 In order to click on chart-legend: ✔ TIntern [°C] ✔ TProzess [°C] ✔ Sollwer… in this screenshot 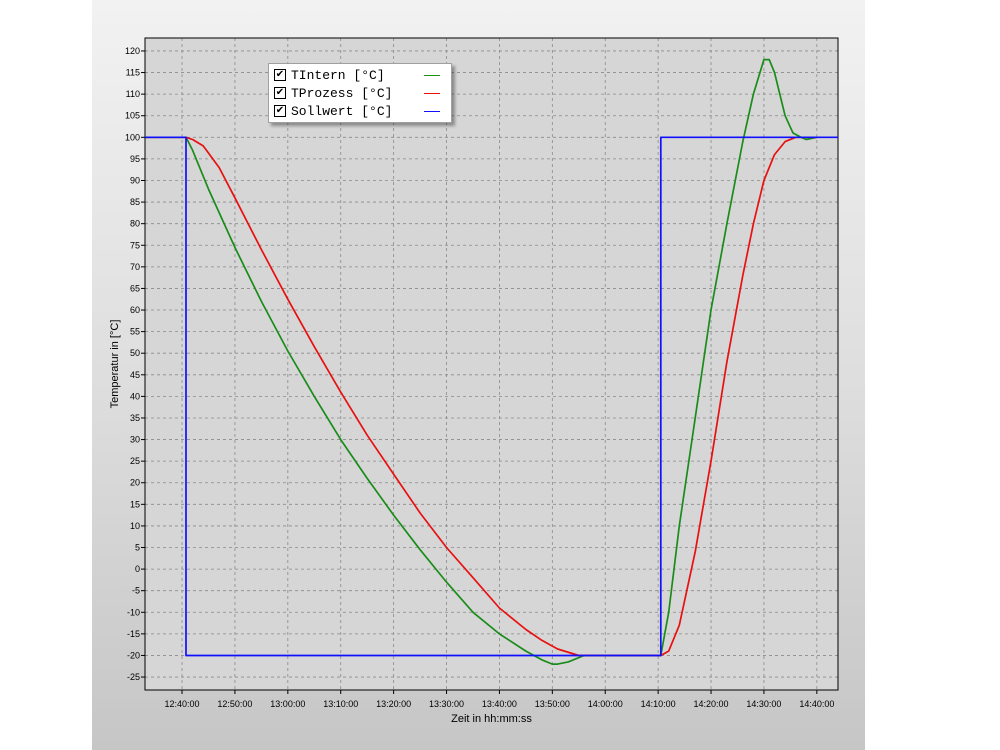, I will do `click(360, 93)`.